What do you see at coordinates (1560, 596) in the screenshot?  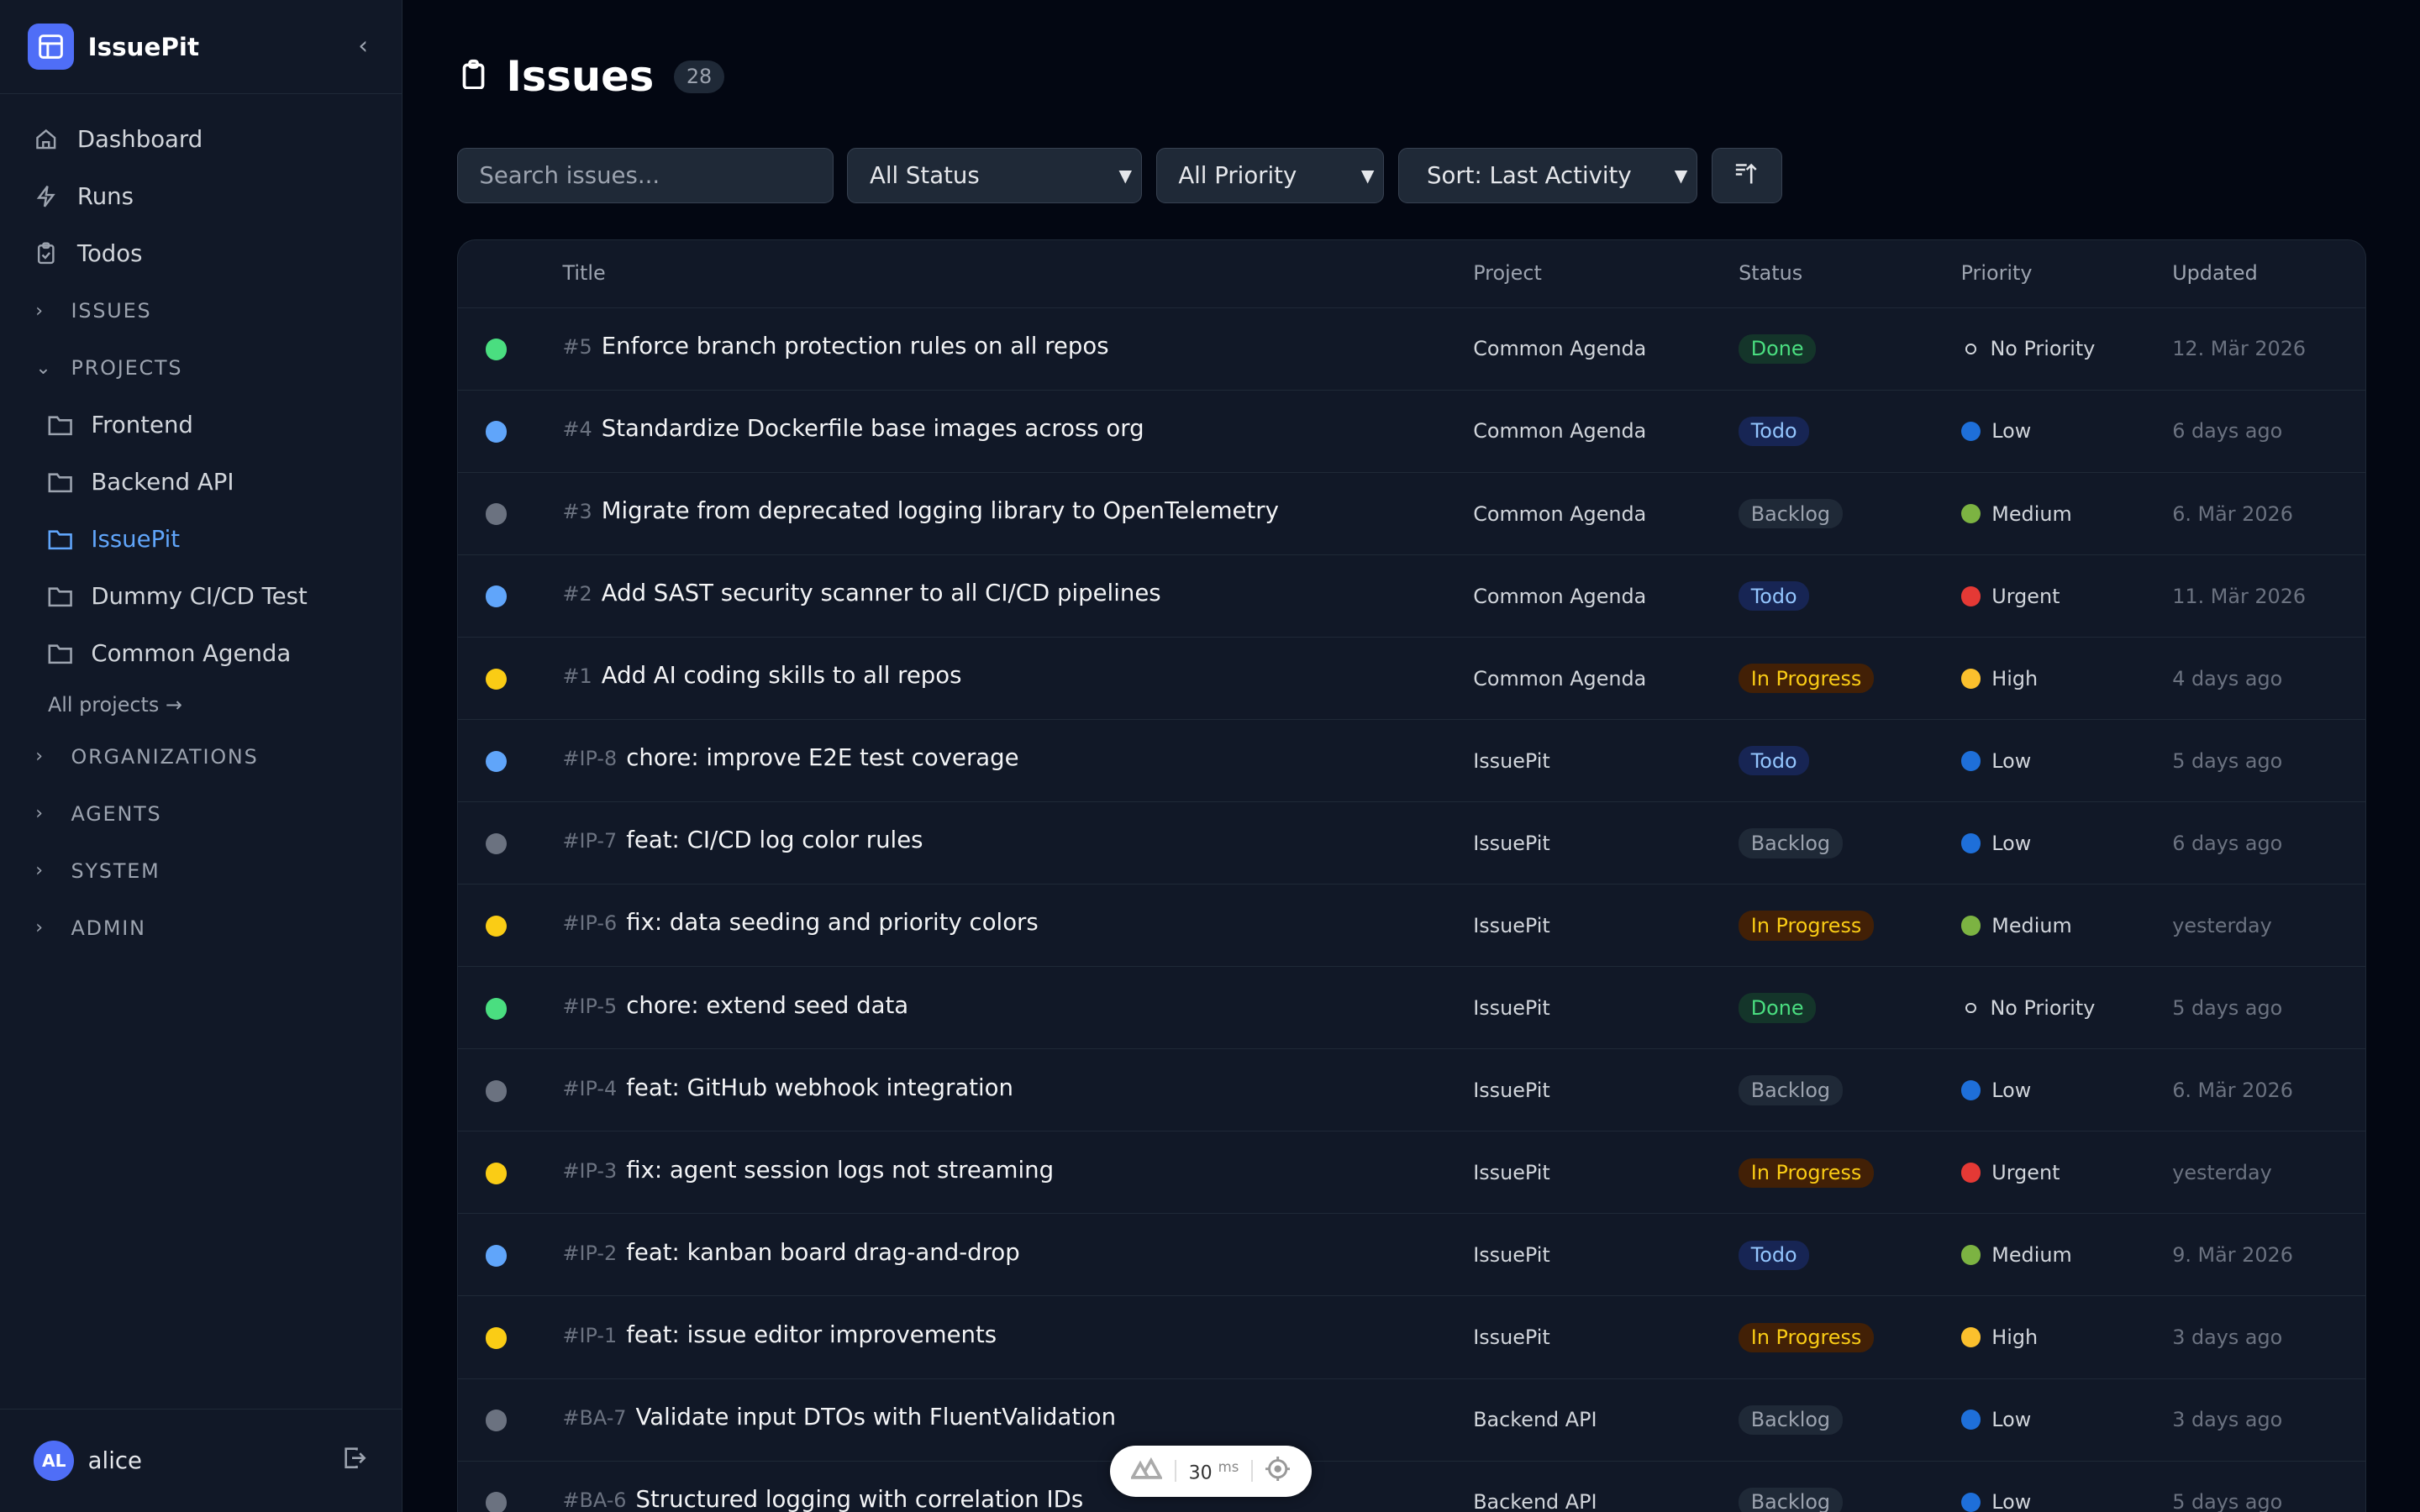 I see `issue-project: Common Agenda` at bounding box center [1560, 596].